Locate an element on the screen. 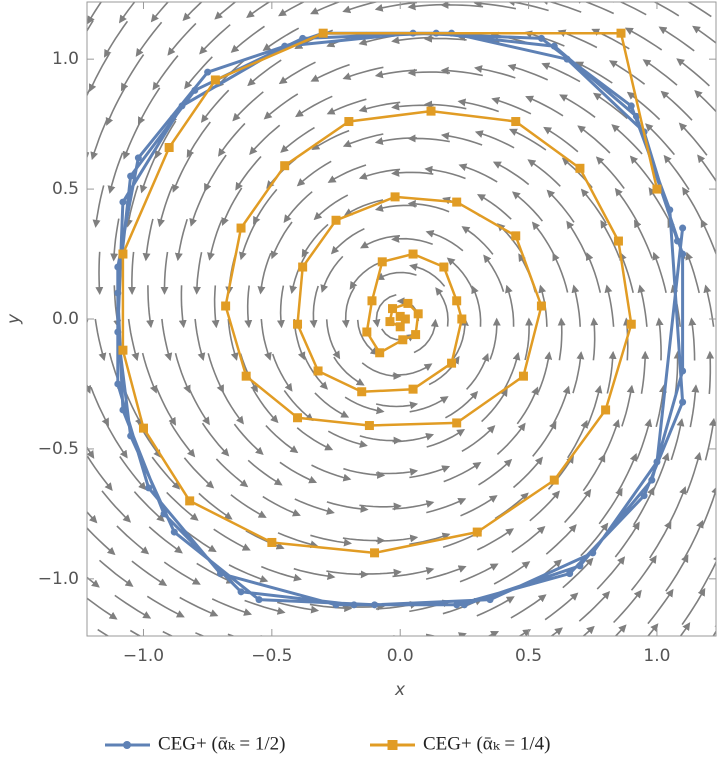  y-axis-label: y is located at coordinates (14, 319).